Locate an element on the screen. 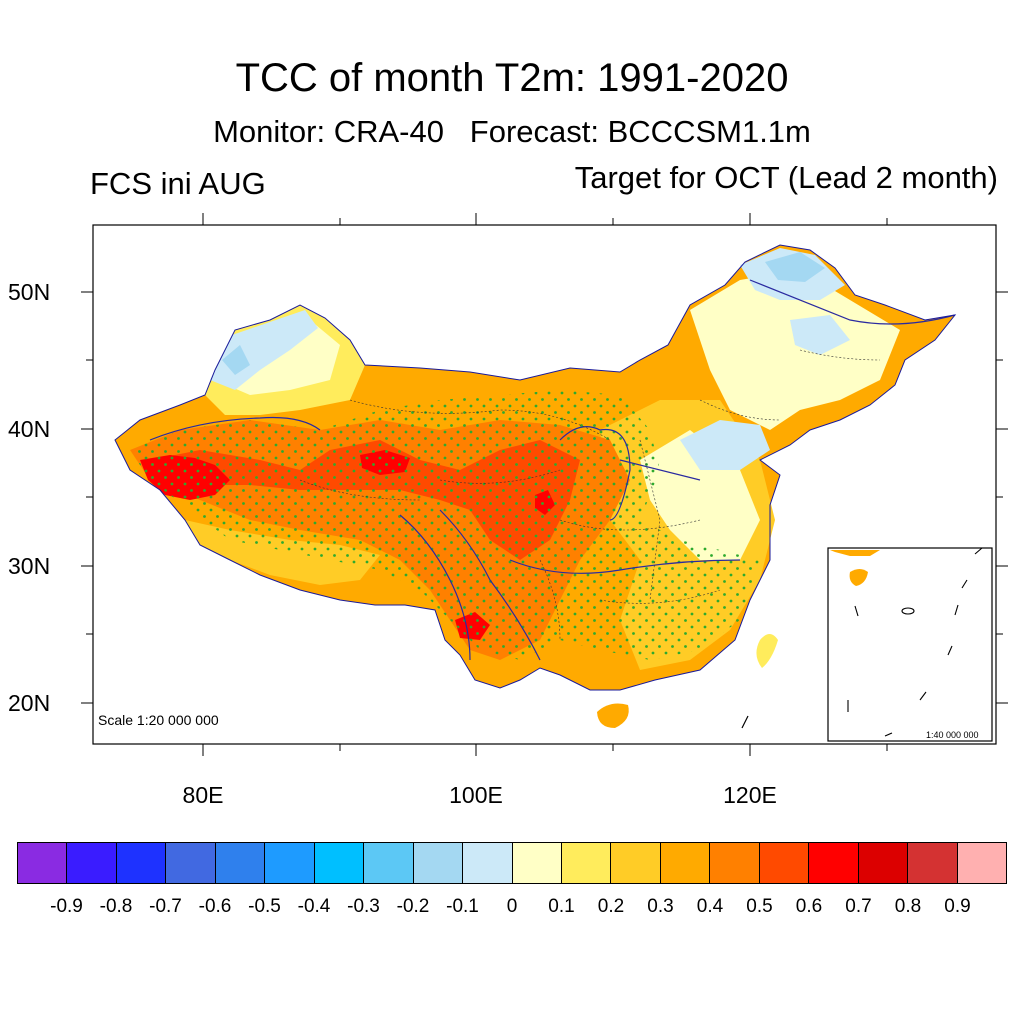  target-label: Target for OCT (Lead 2 month) is located at coordinates (786, 177).